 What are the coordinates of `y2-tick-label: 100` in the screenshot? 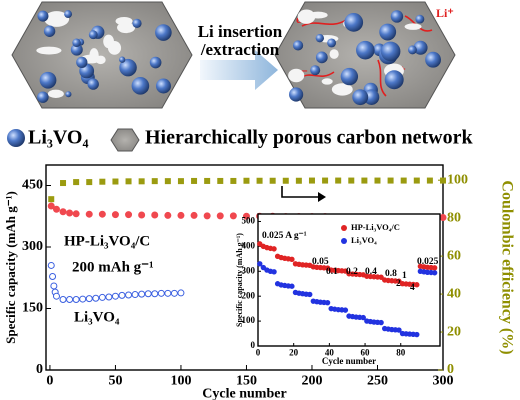 It's located at (457, 179).